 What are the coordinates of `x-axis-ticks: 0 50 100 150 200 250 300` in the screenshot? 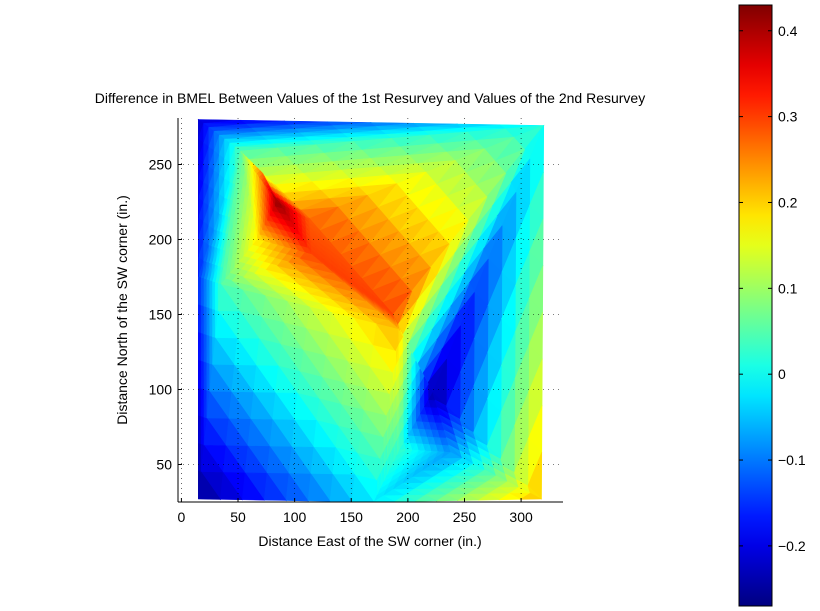 It's located at (355, 511).